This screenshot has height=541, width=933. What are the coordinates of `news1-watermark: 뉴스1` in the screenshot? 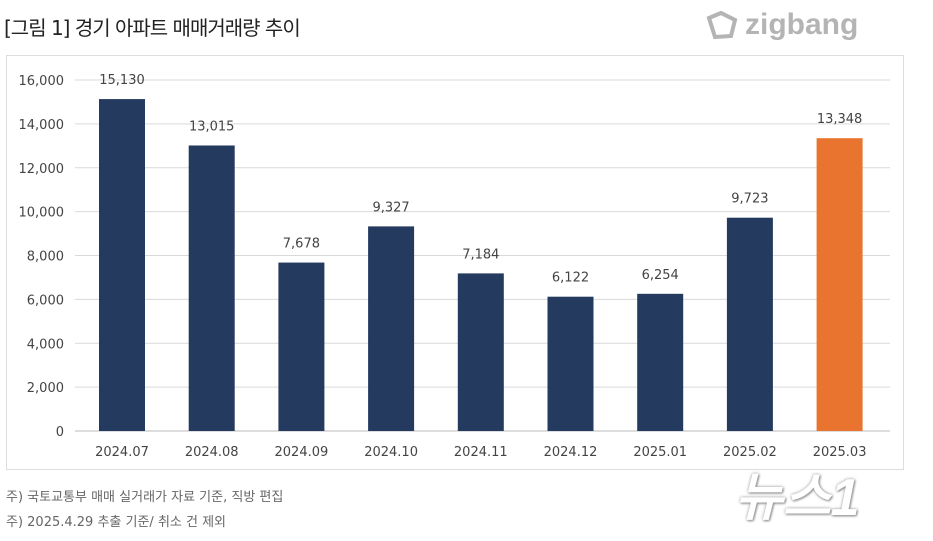 It's located at (797, 498).